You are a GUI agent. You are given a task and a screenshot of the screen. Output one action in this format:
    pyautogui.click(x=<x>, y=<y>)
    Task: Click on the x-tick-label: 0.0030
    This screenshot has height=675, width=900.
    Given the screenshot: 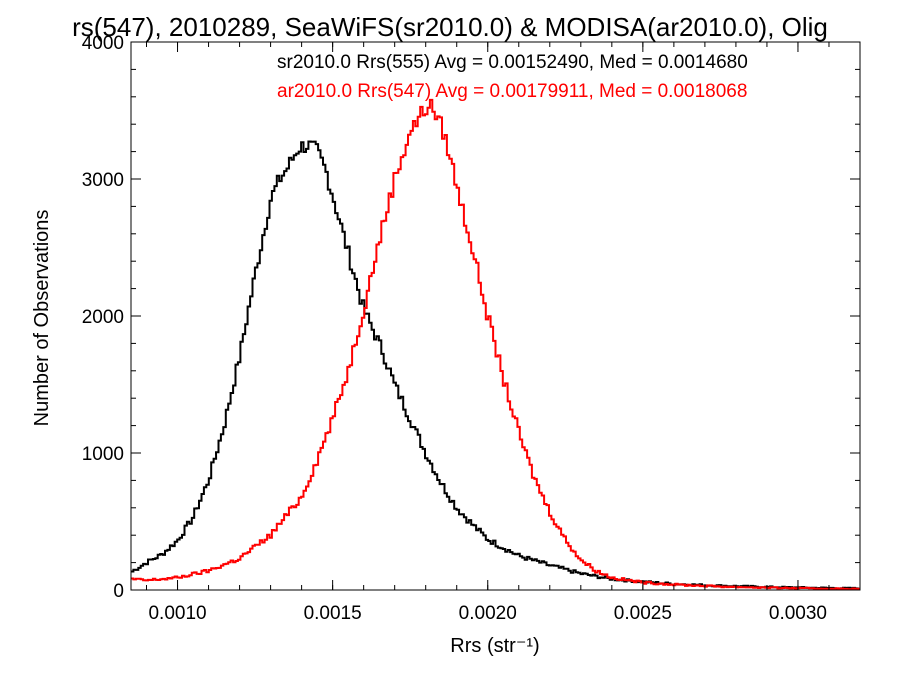 What is the action you would take?
    pyautogui.click(x=798, y=613)
    